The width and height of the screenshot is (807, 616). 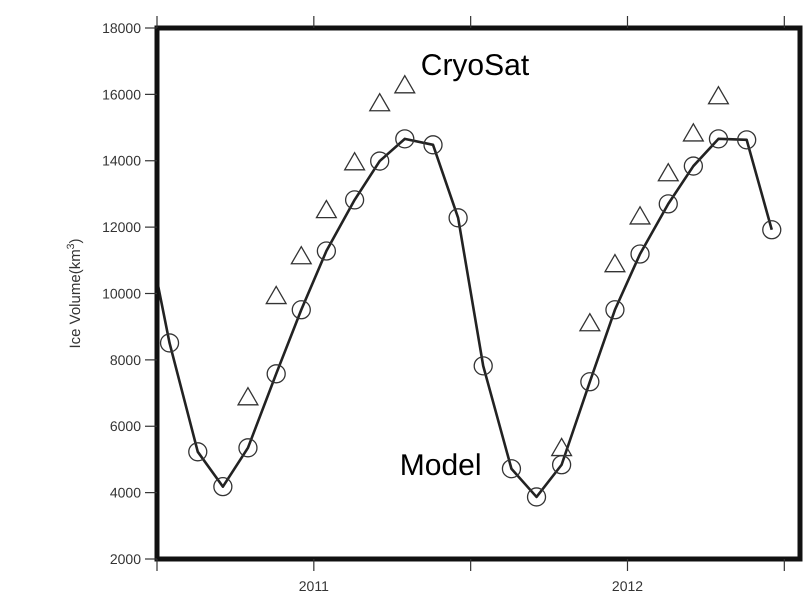 What do you see at coordinates (475, 65) in the screenshot?
I see `legend-label: CryoSat` at bounding box center [475, 65].